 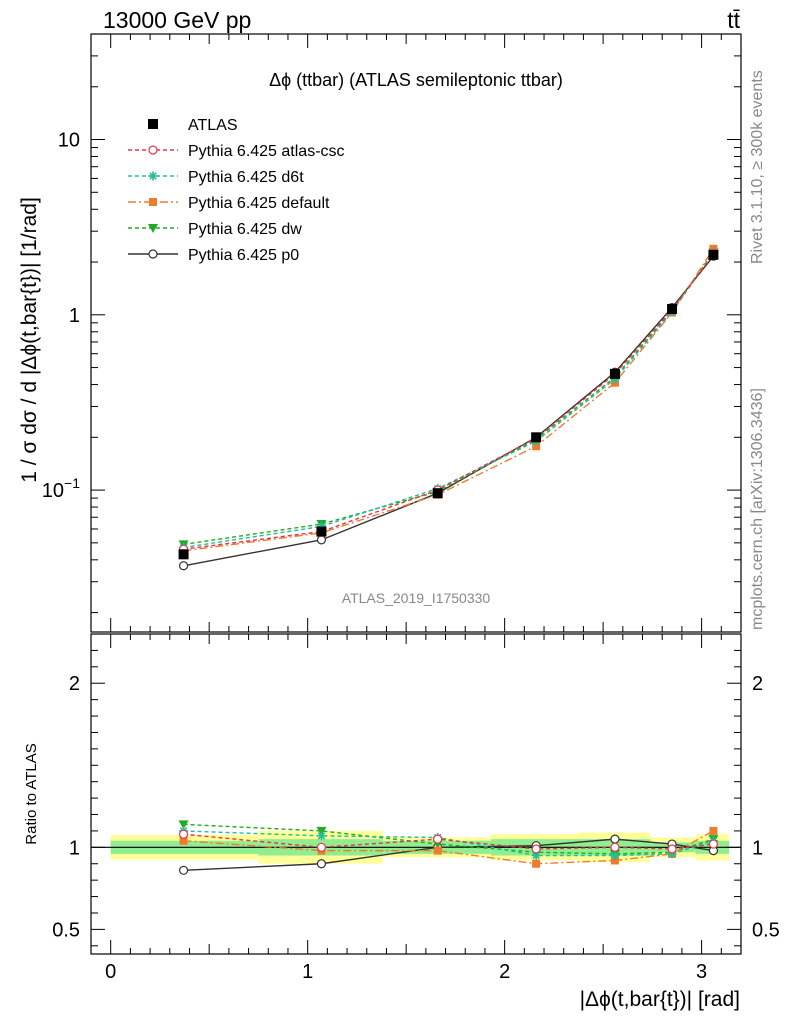 I want to click on main-y-tick-label: 1, so click(x=74, y=316).